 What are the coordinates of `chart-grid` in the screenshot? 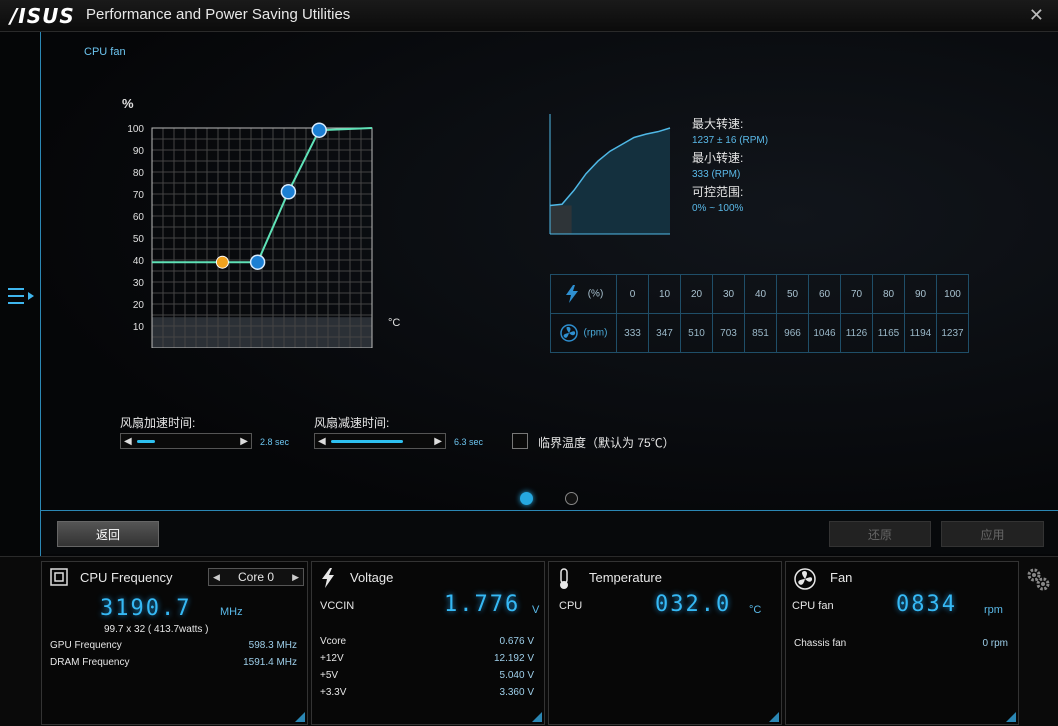 It's located at (262, 237).